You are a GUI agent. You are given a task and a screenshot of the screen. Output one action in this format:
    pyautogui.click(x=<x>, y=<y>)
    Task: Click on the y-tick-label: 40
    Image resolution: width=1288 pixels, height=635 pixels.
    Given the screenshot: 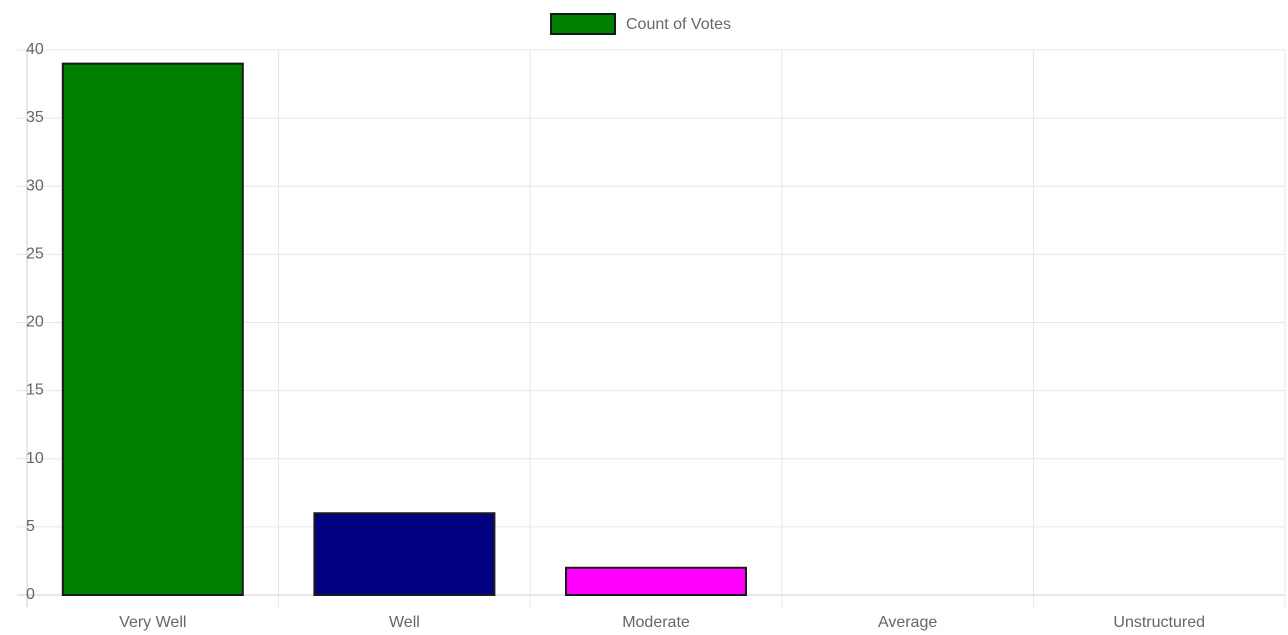 What is the action you would take?
    pyautogui.click(x=35, y=49)
    